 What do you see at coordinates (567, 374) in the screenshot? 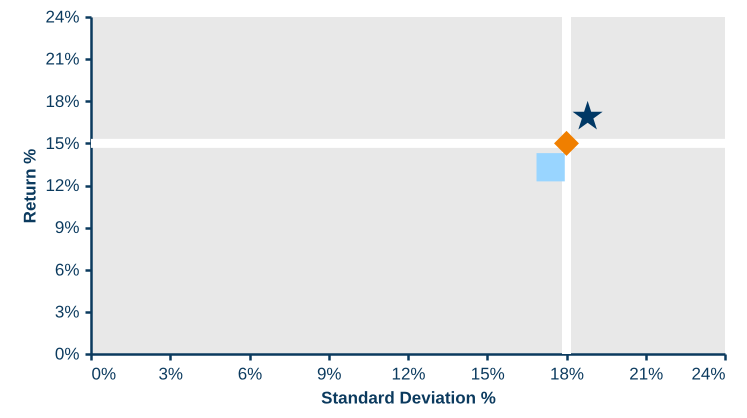
I see `x-tick-label: 18%` at bounding box center [567, 374].